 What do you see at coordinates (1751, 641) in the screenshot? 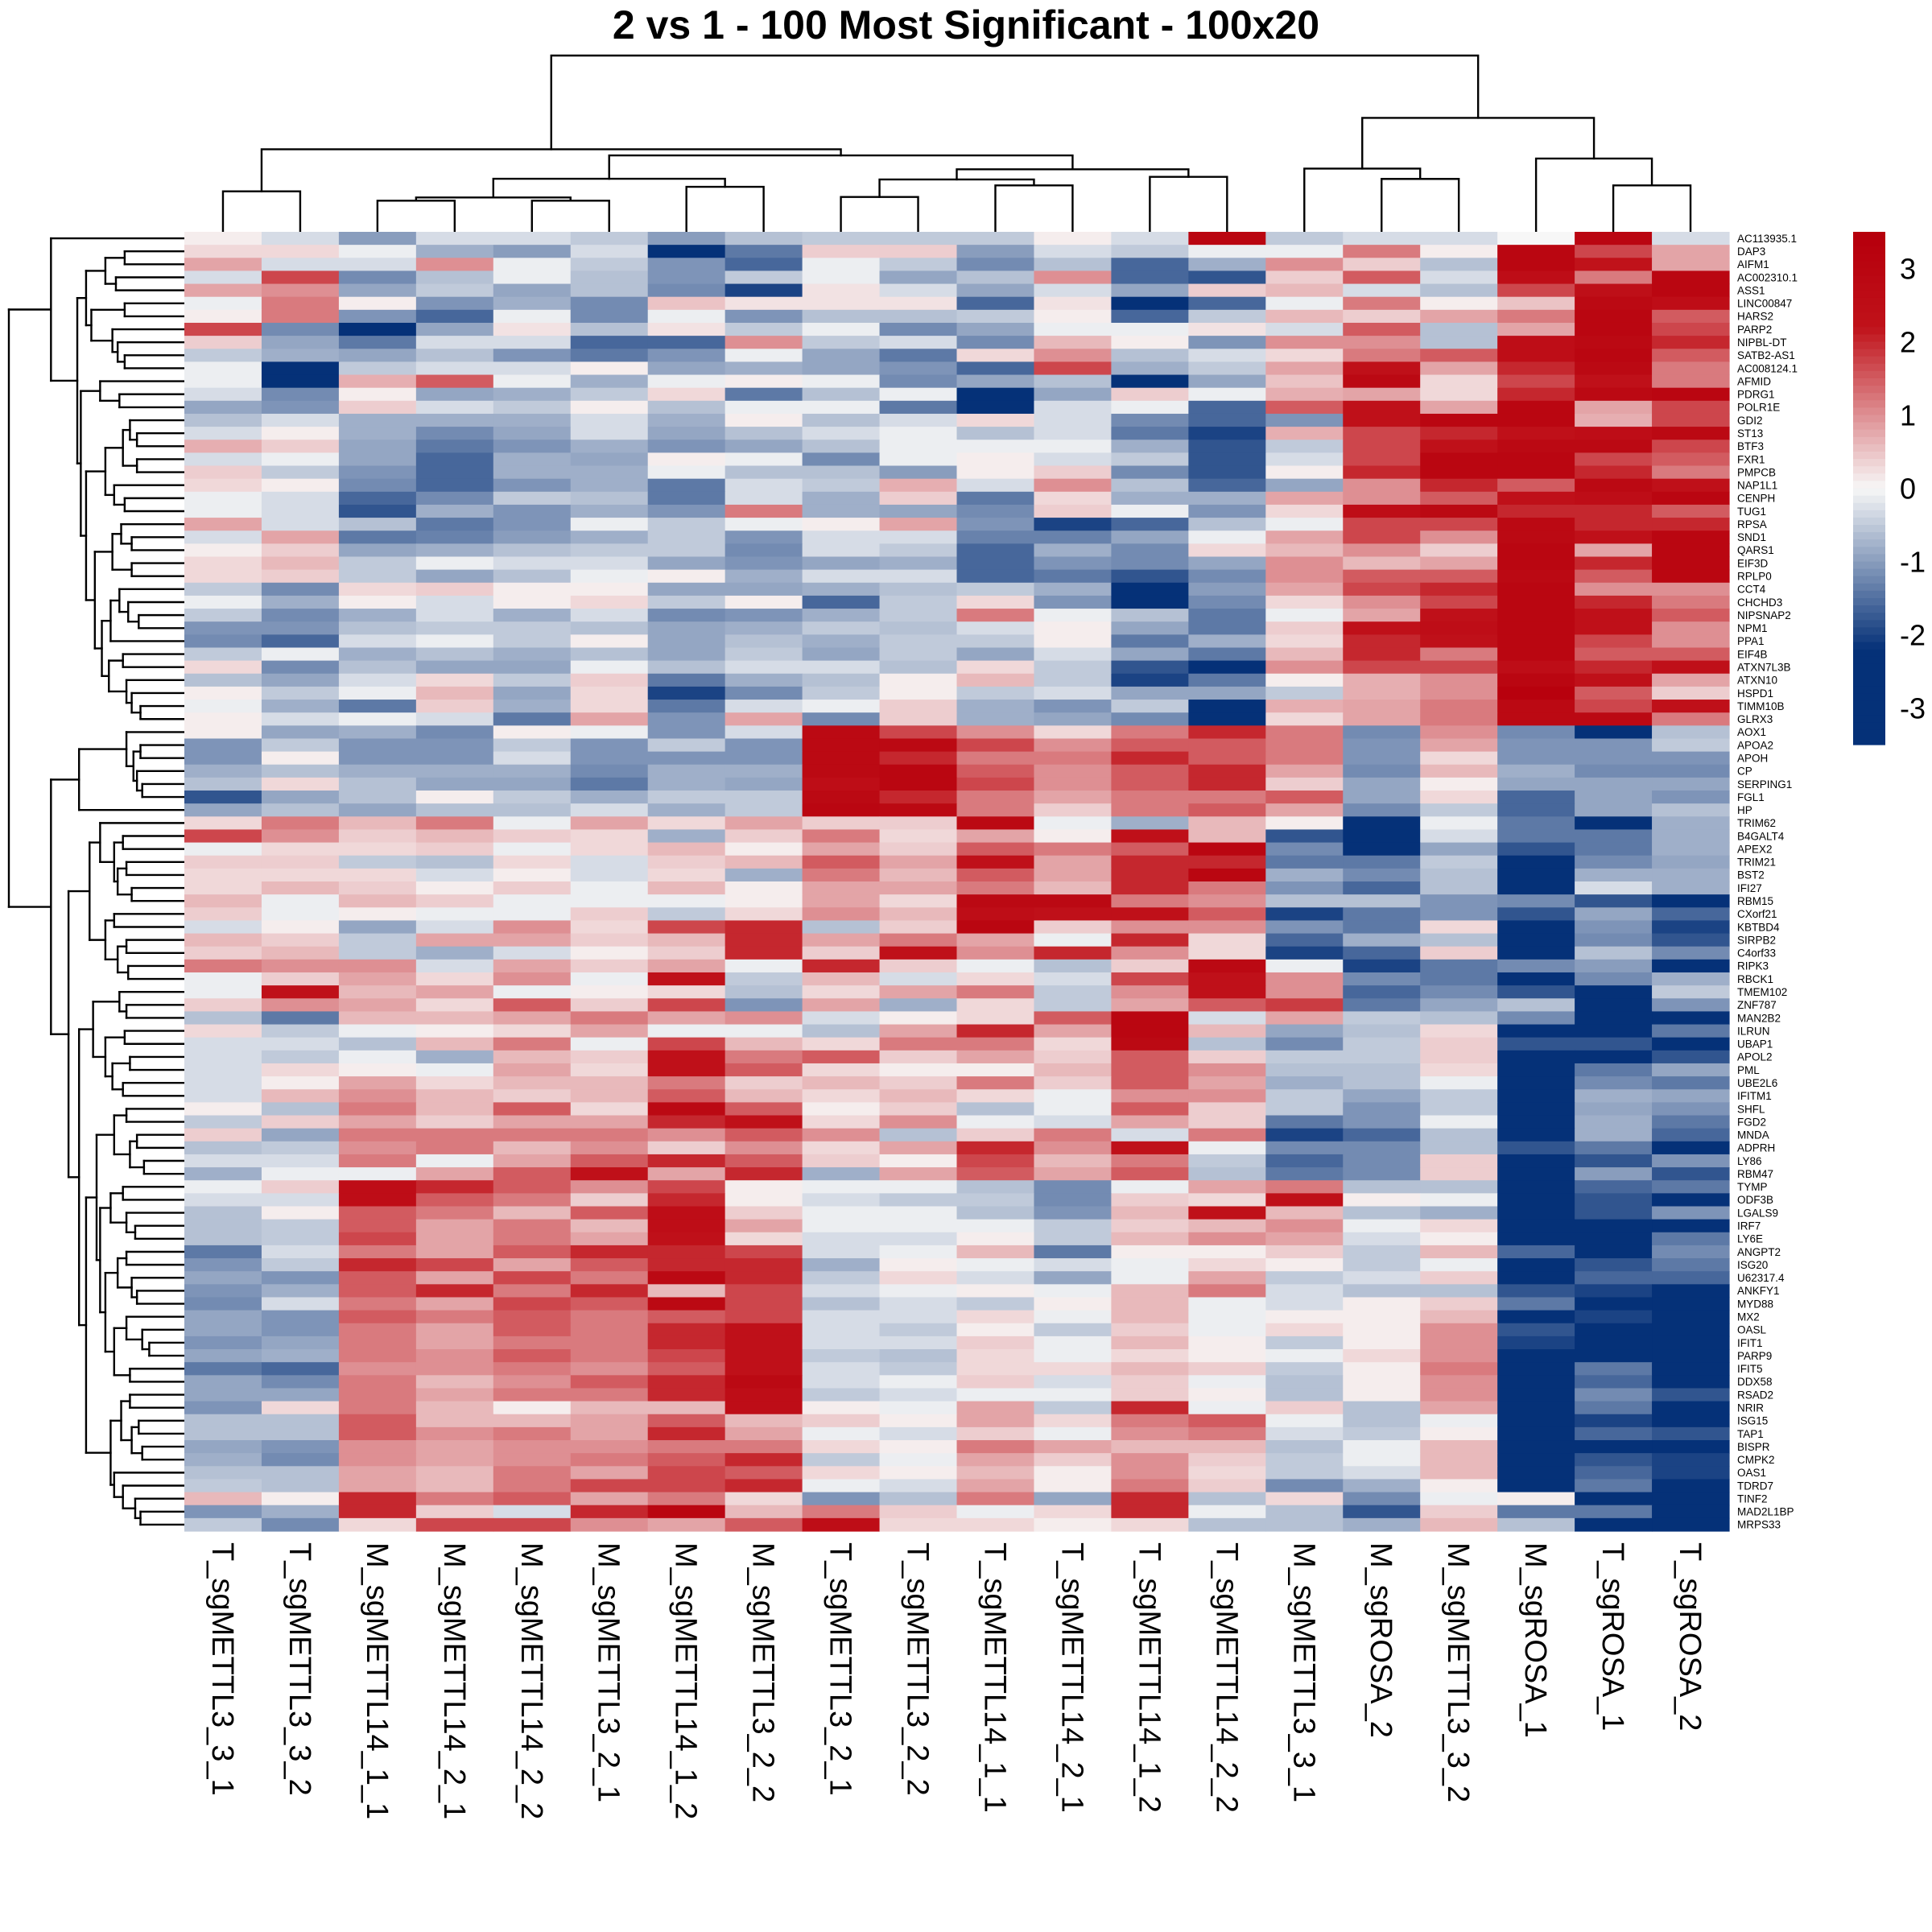
I see `row-label: PPA1` at bounding box center [1751, 641].